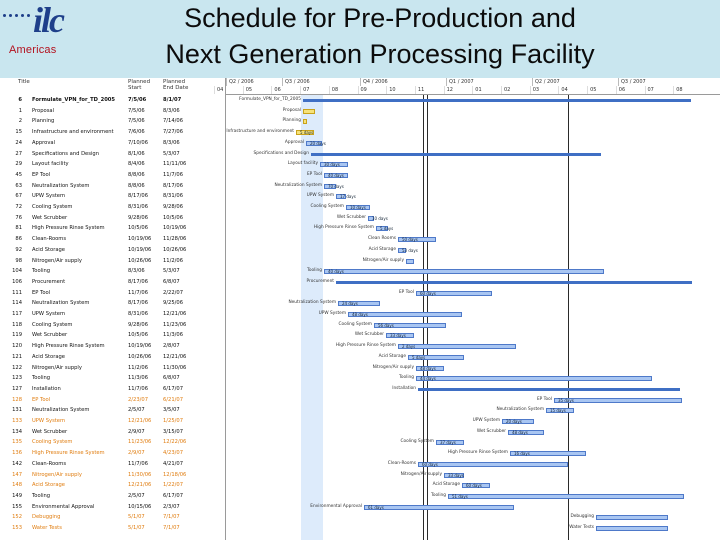 This screenshot has height=540, width=720. I want to click on table-row: 135 Cooling System 11/23/06 12/22/06, so click(112, 442).